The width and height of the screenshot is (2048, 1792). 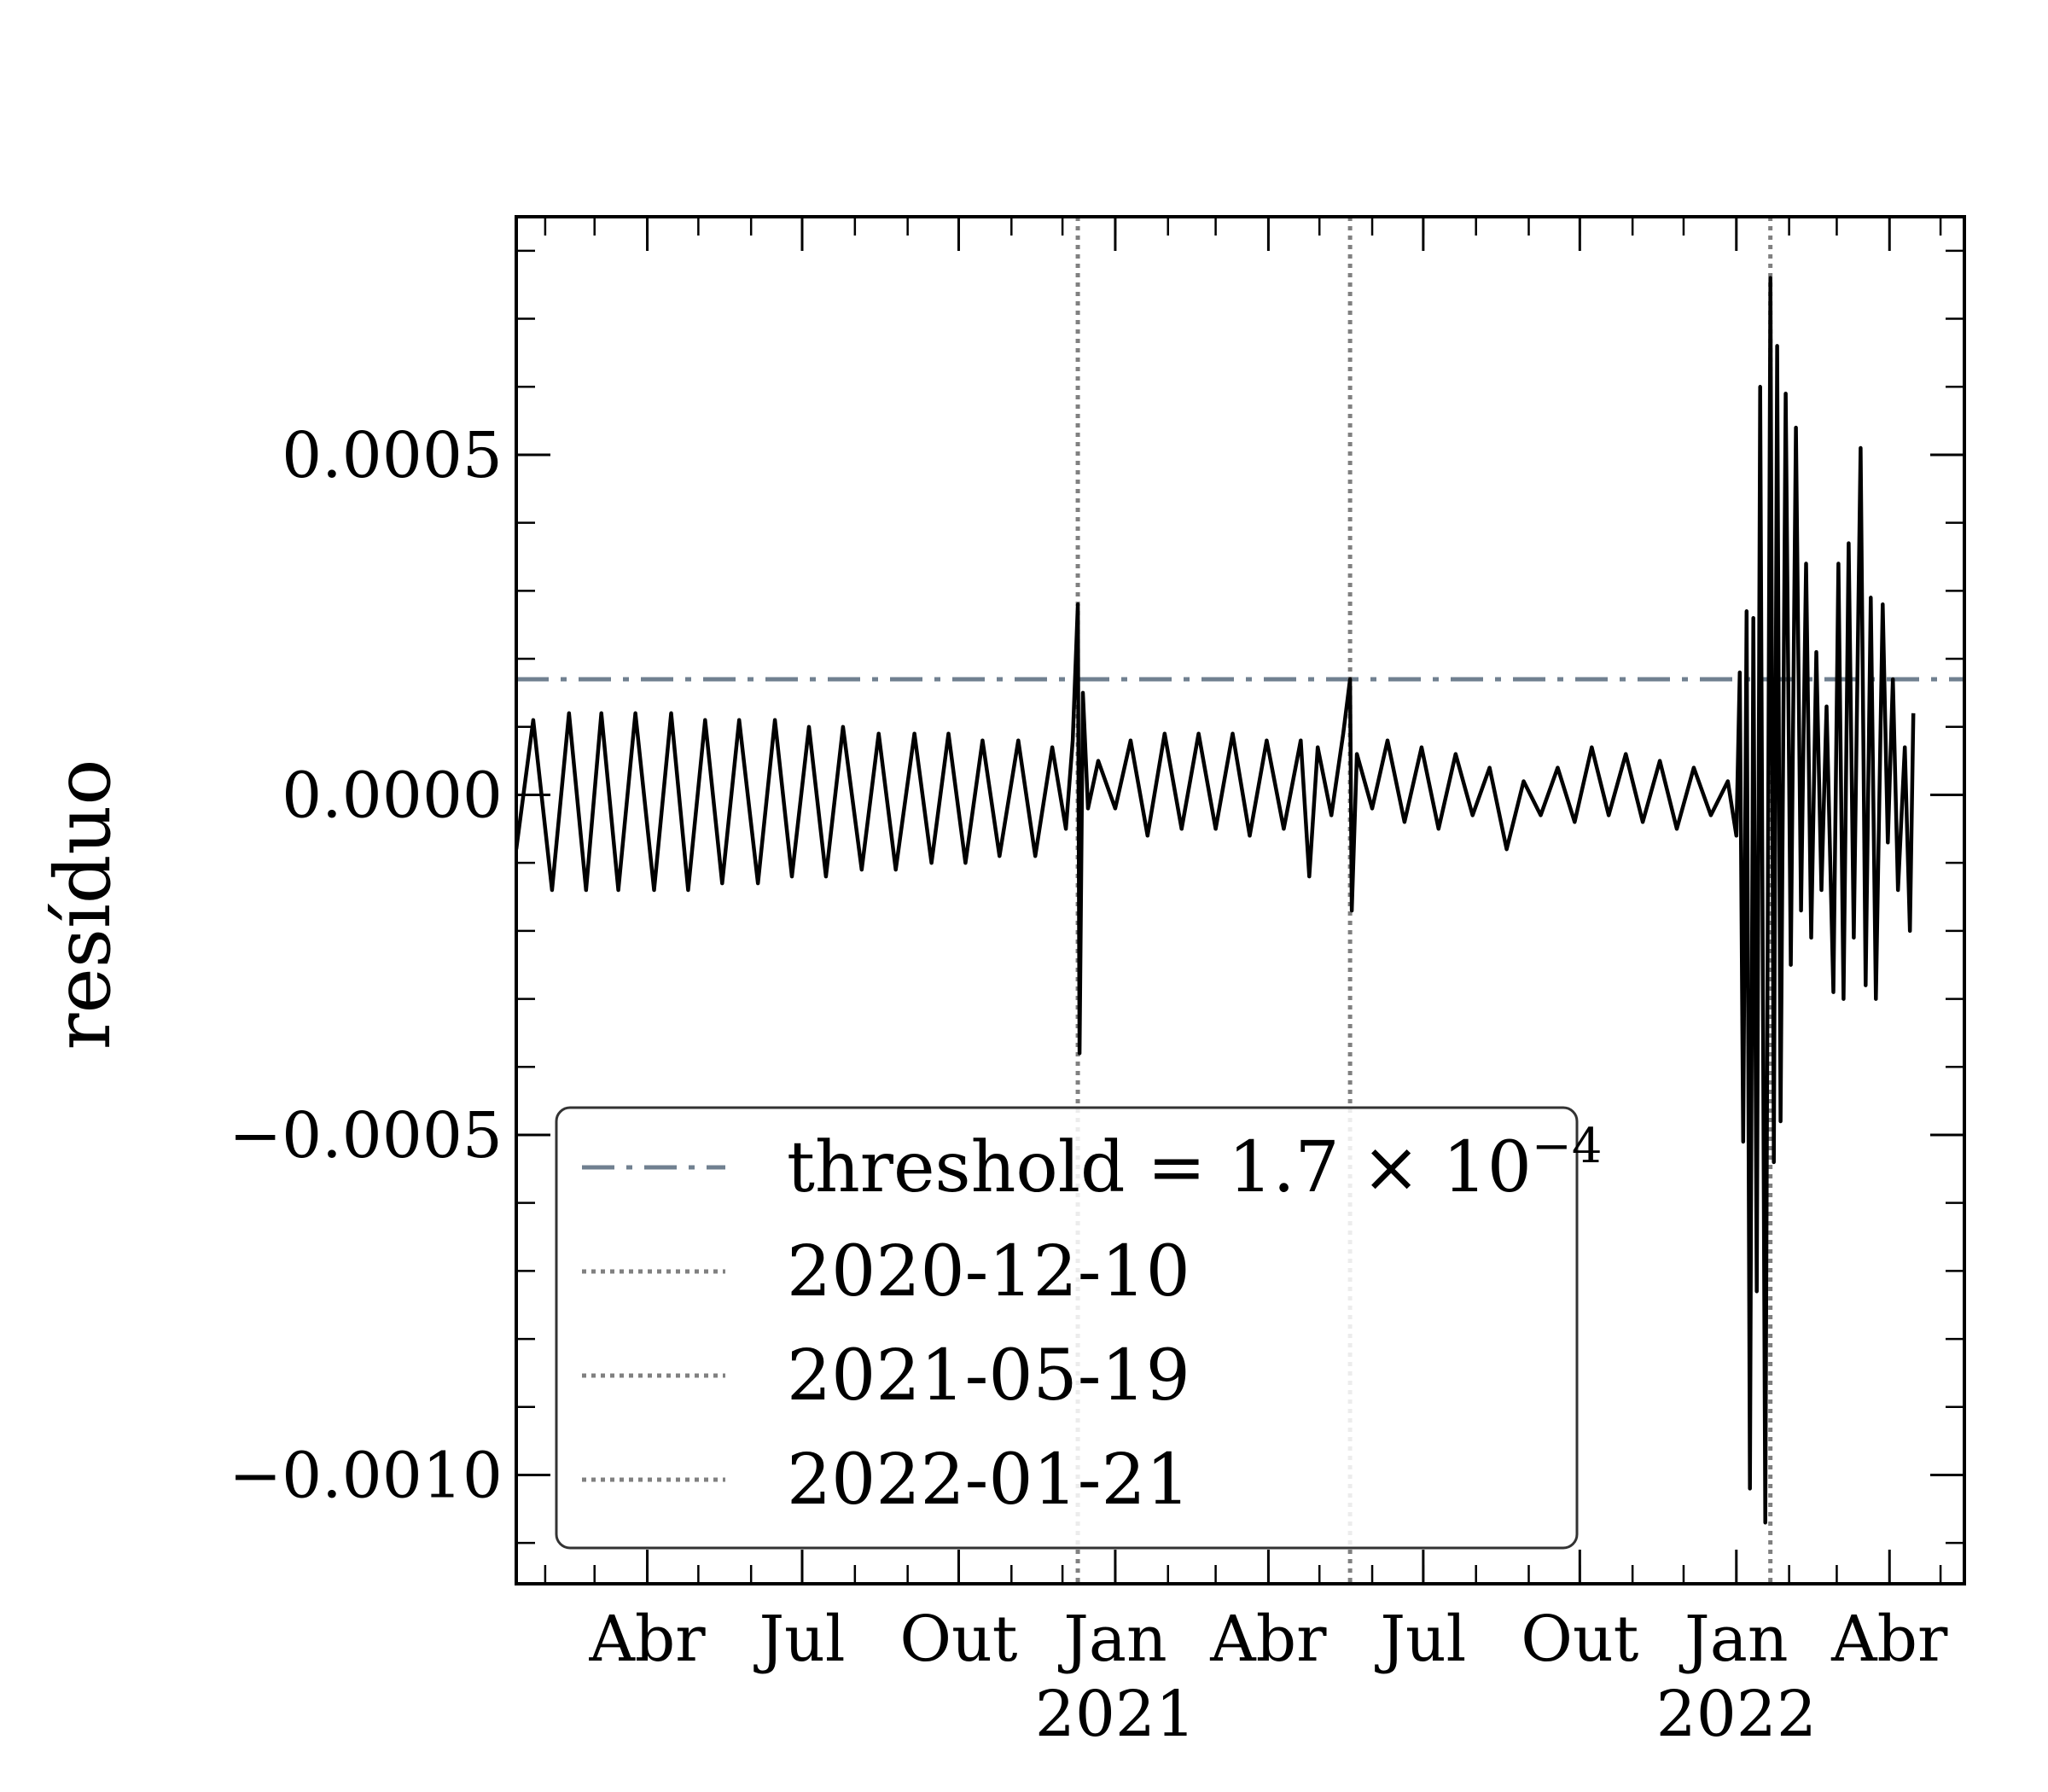 I want to click on y-axis-label: resíduo, so click(x=83, y=905).